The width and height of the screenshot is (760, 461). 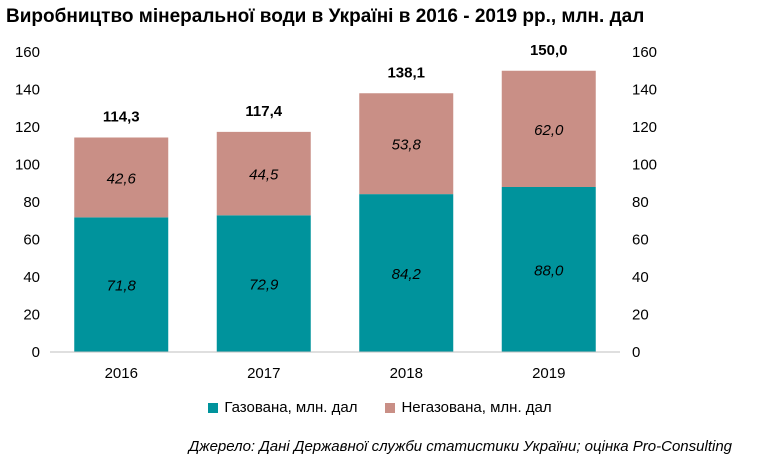 I want to click on y-axis-left: 0 20 40 60 80 100 120 140 160, so click(x=27, y=202).